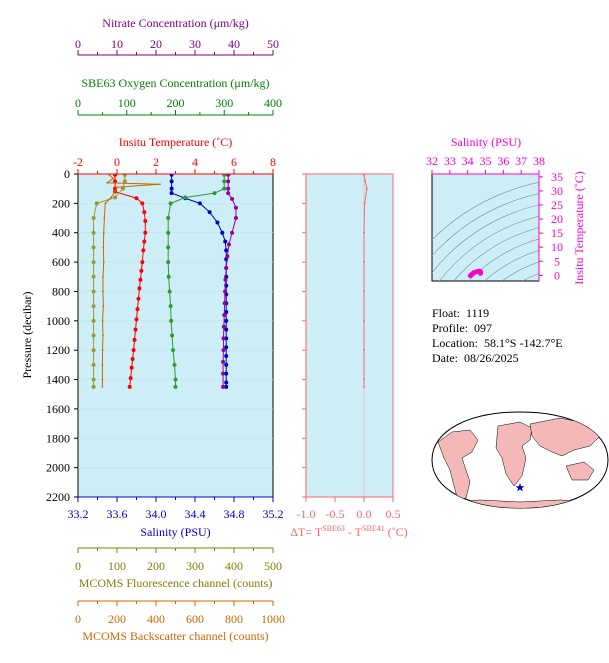  What do you see at coordinates (117, 162) in the screenshot?
I see `temperature-tick-label: 0` at bounding box center [117, 162].